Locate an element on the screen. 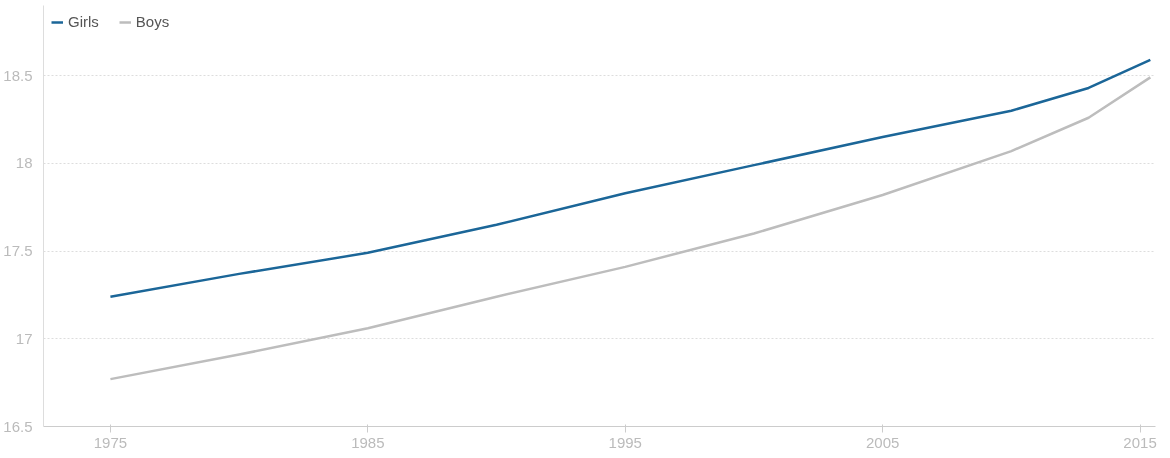 This screenshot has width=1170, height=458. y-tick-label: 18.5 is located at coordinates (18, 75).